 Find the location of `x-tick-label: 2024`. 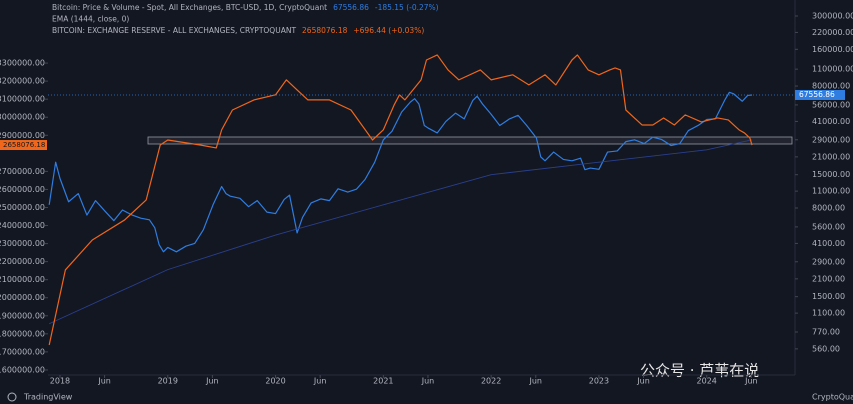

x-tick-label: 2024 is located at coordinates (707, 381).